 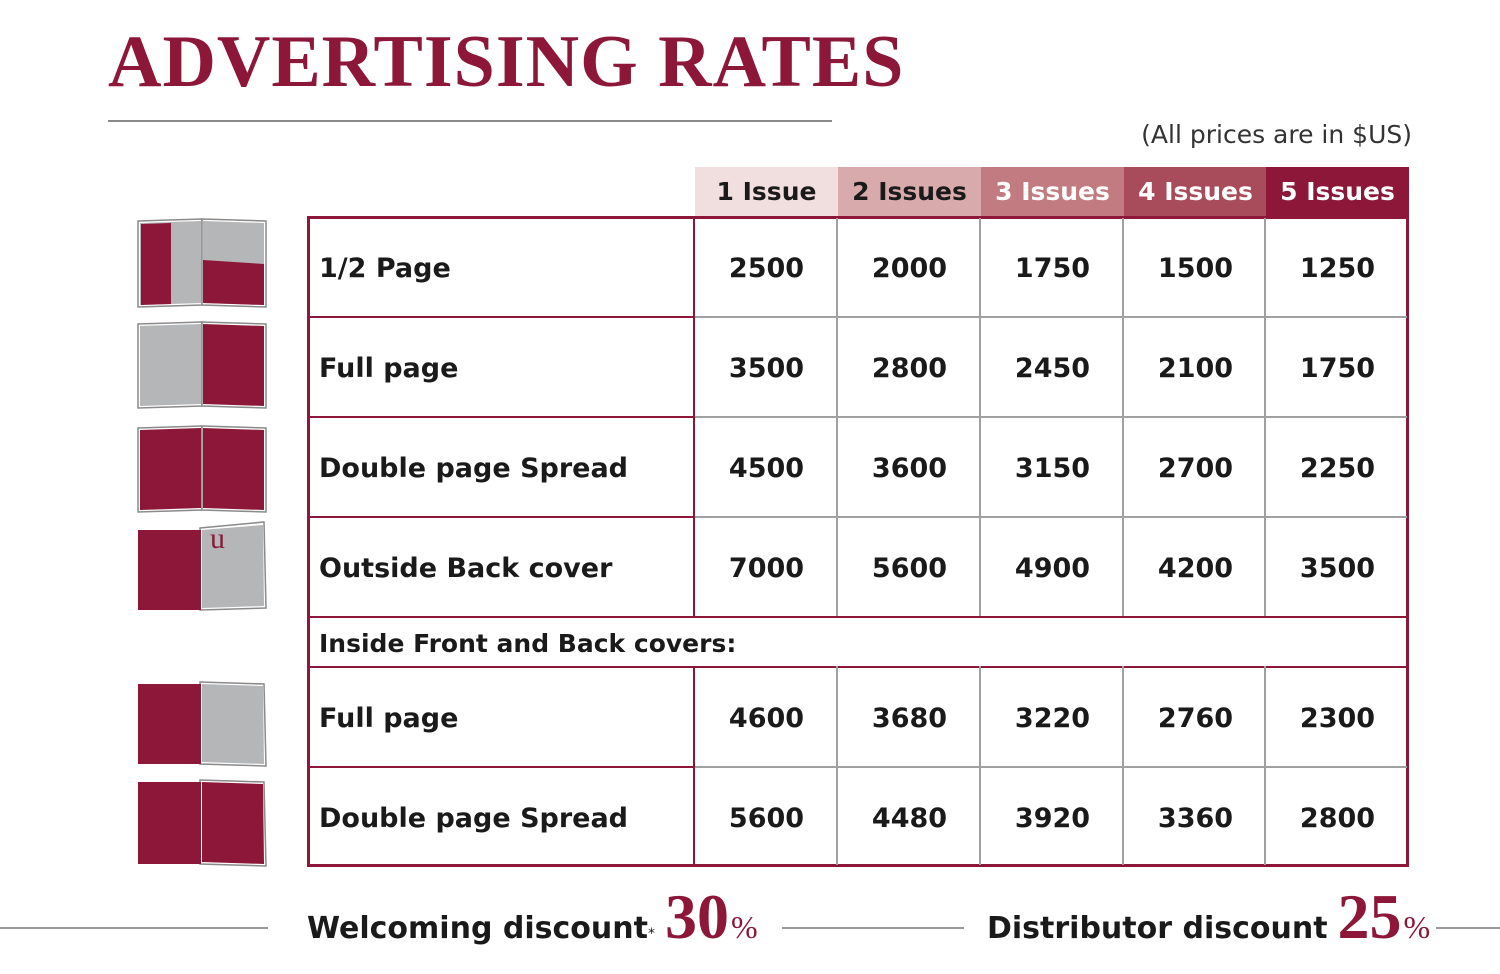 I want to click on price-cell: 1250, so click(x=1337, y=268).